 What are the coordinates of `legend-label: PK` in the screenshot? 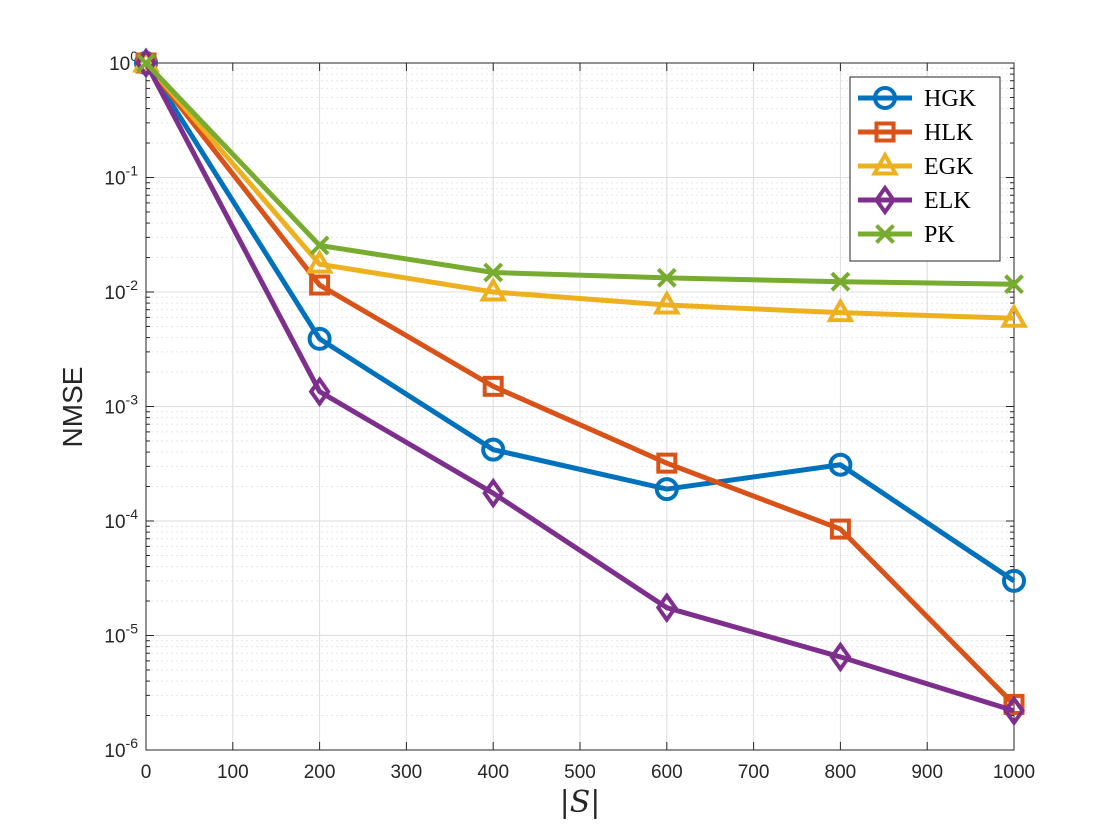 It's located at (939, 235).